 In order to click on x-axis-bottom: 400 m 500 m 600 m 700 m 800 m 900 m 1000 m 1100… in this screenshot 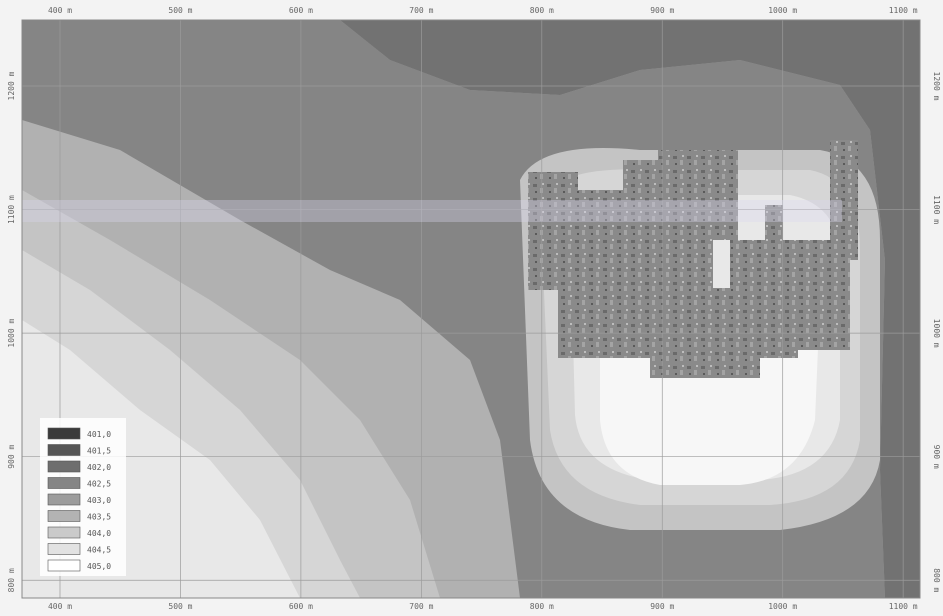, I will do `click(483, 606)`.